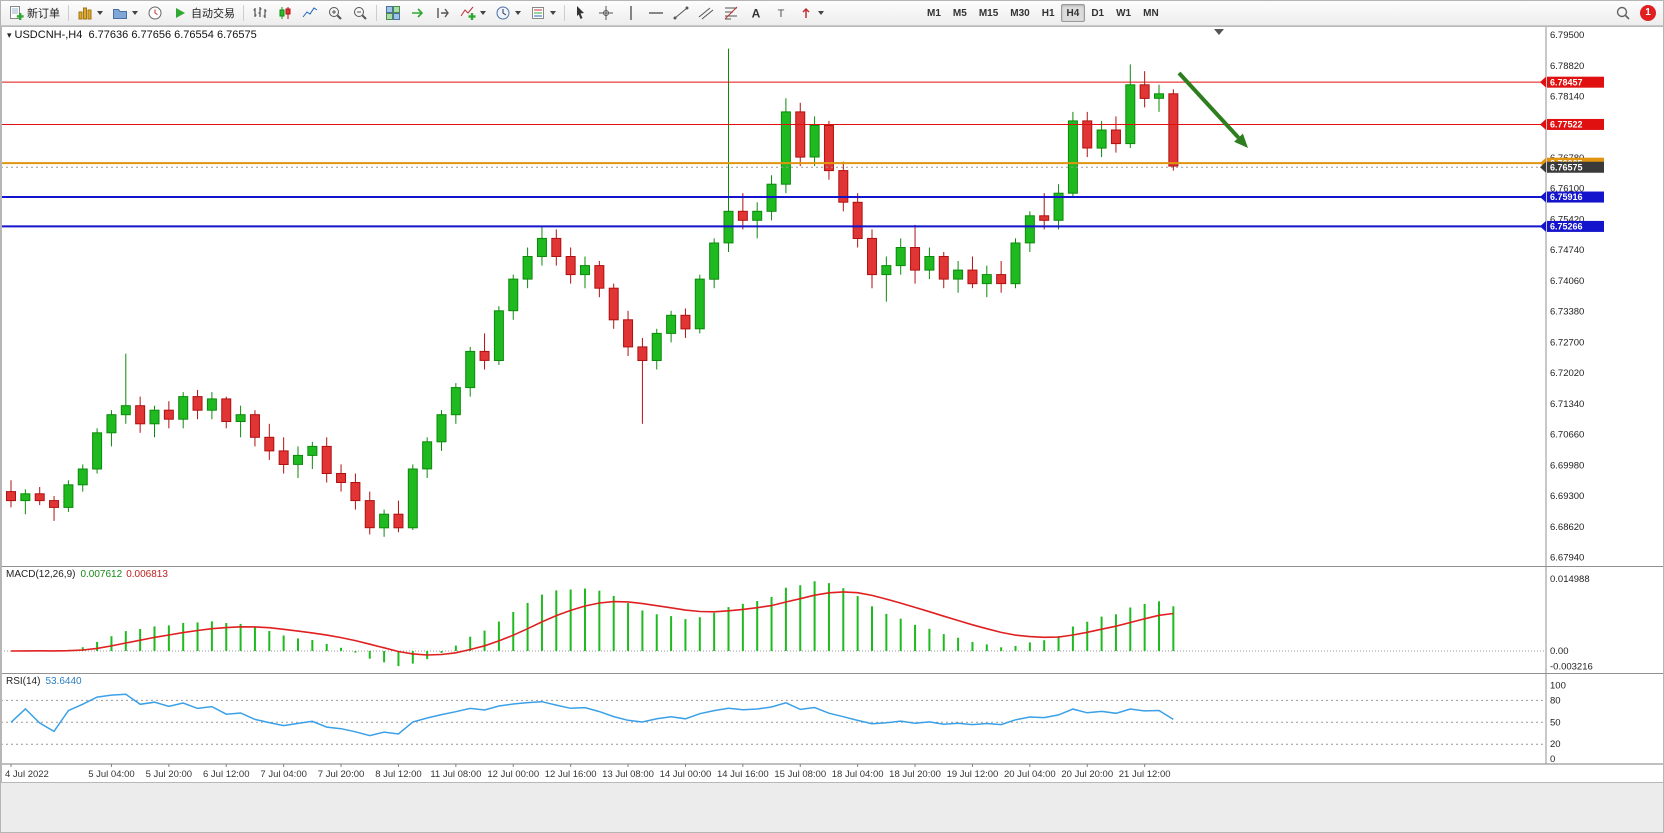  Describe the element at coordinates (592, 715) in the screenshot. I see `rsi-line` at that location.